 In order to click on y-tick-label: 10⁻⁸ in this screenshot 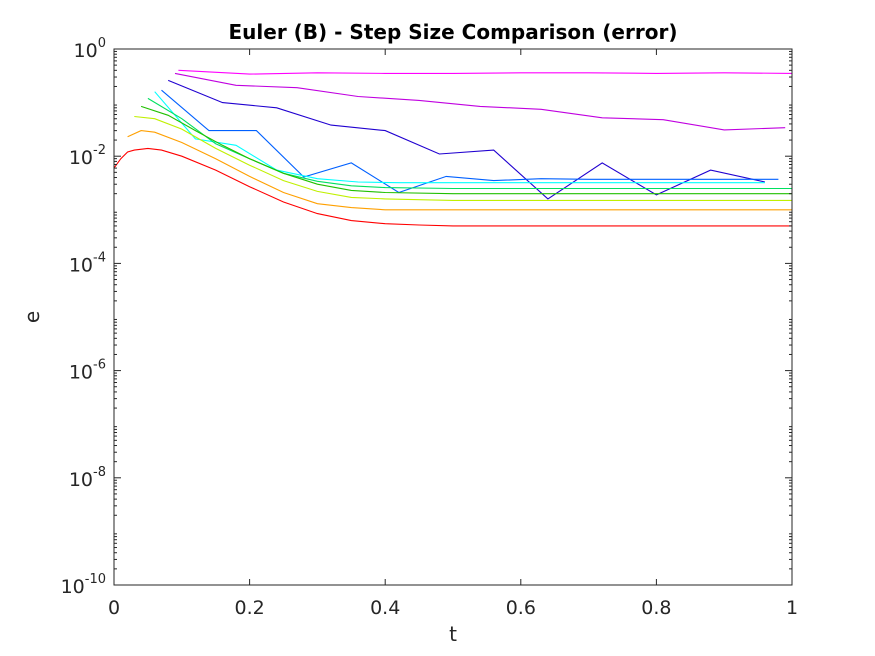, I will do `click(87, 478)`.